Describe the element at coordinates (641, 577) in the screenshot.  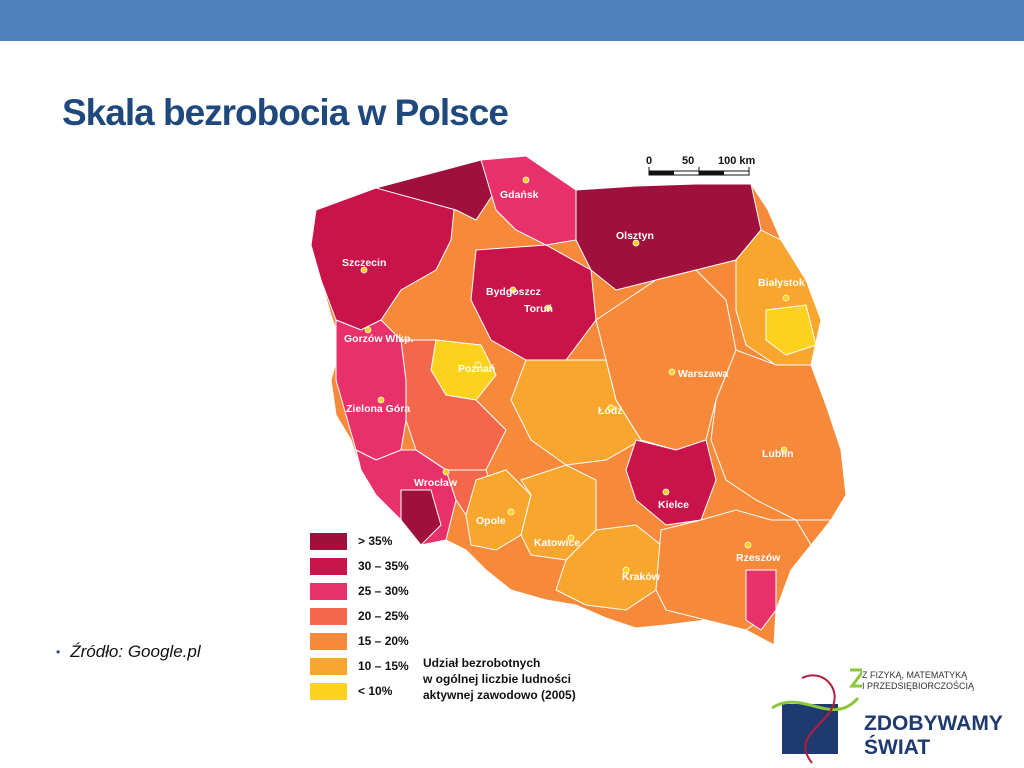
I see `city-label-krakow: Kraków` at that location.